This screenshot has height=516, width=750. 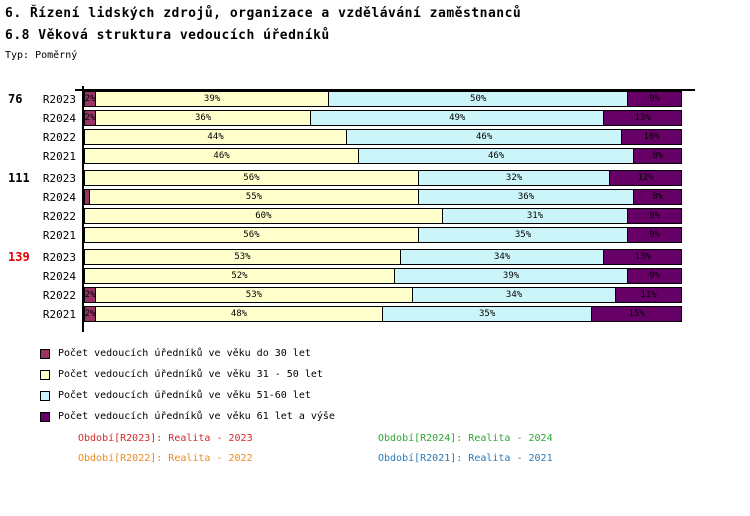 What do you see at coordinates (526, 197) in the screenshot?
I see `bar-segment: 36%` at bounding box center [526, 197].